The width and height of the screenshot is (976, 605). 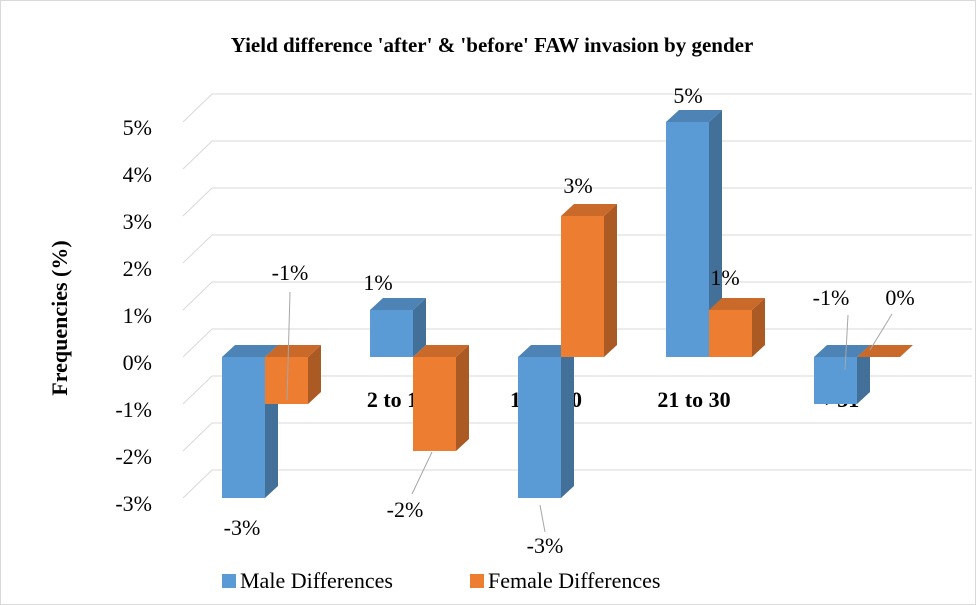 I want to click on y-tick-label: -2%, so click(x=133, y=456).